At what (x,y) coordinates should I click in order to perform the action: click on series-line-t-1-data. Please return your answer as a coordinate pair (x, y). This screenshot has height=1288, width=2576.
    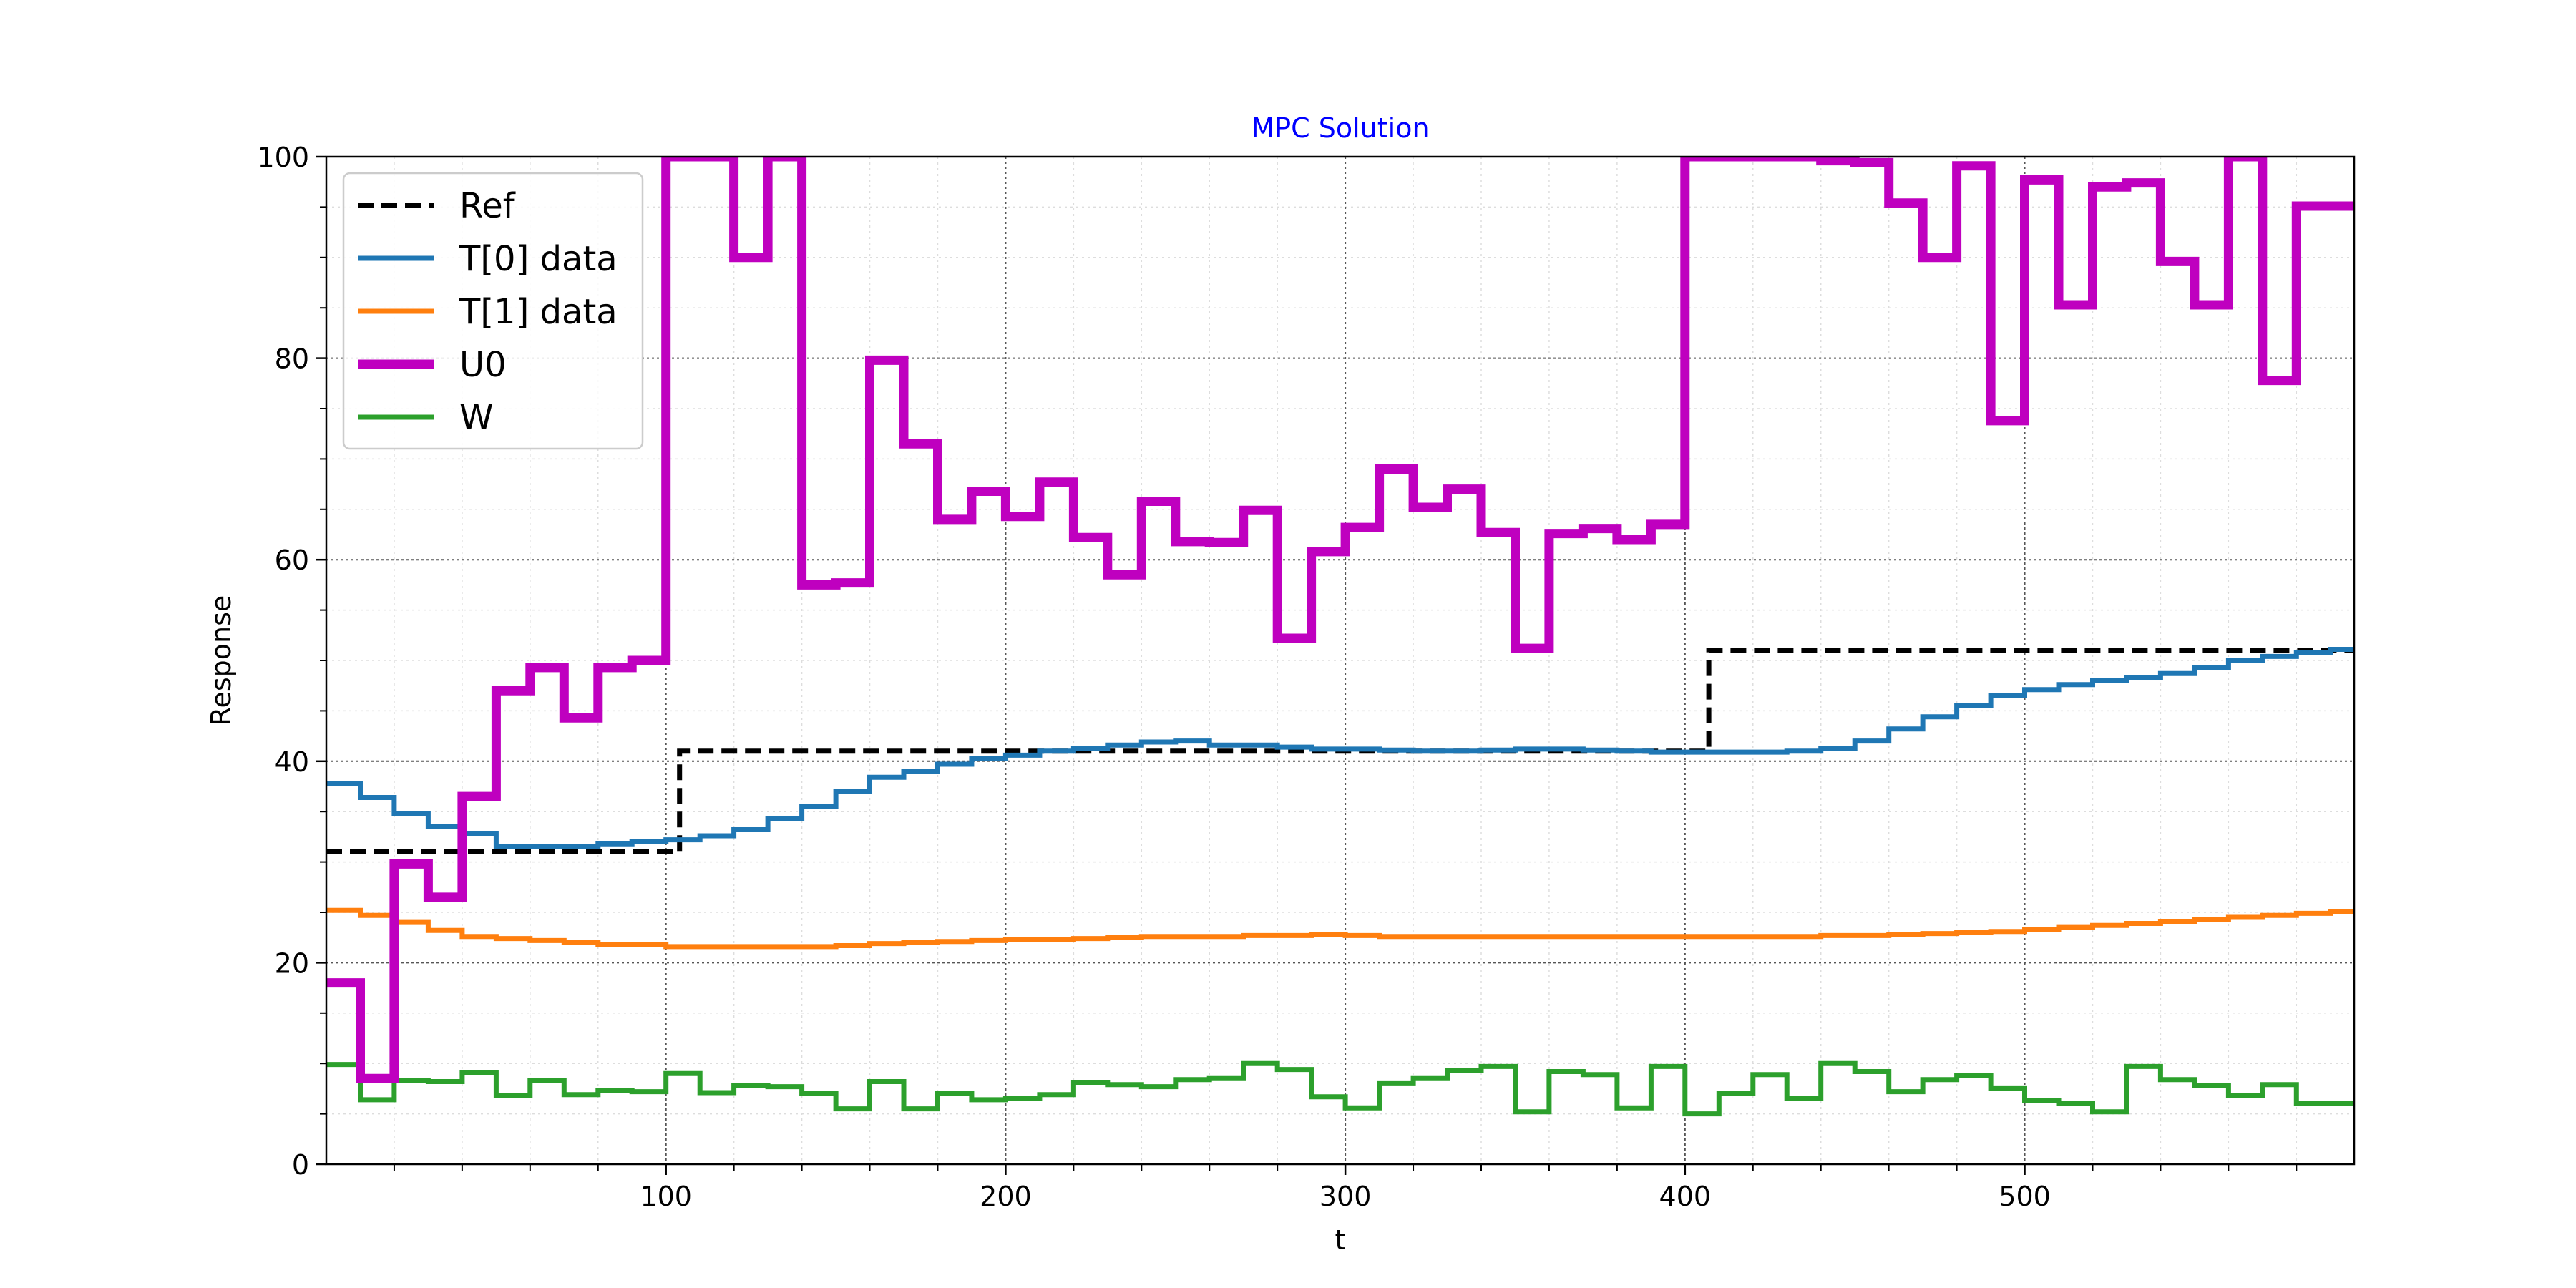
    Looking at the image, I should click on (1340, 928).